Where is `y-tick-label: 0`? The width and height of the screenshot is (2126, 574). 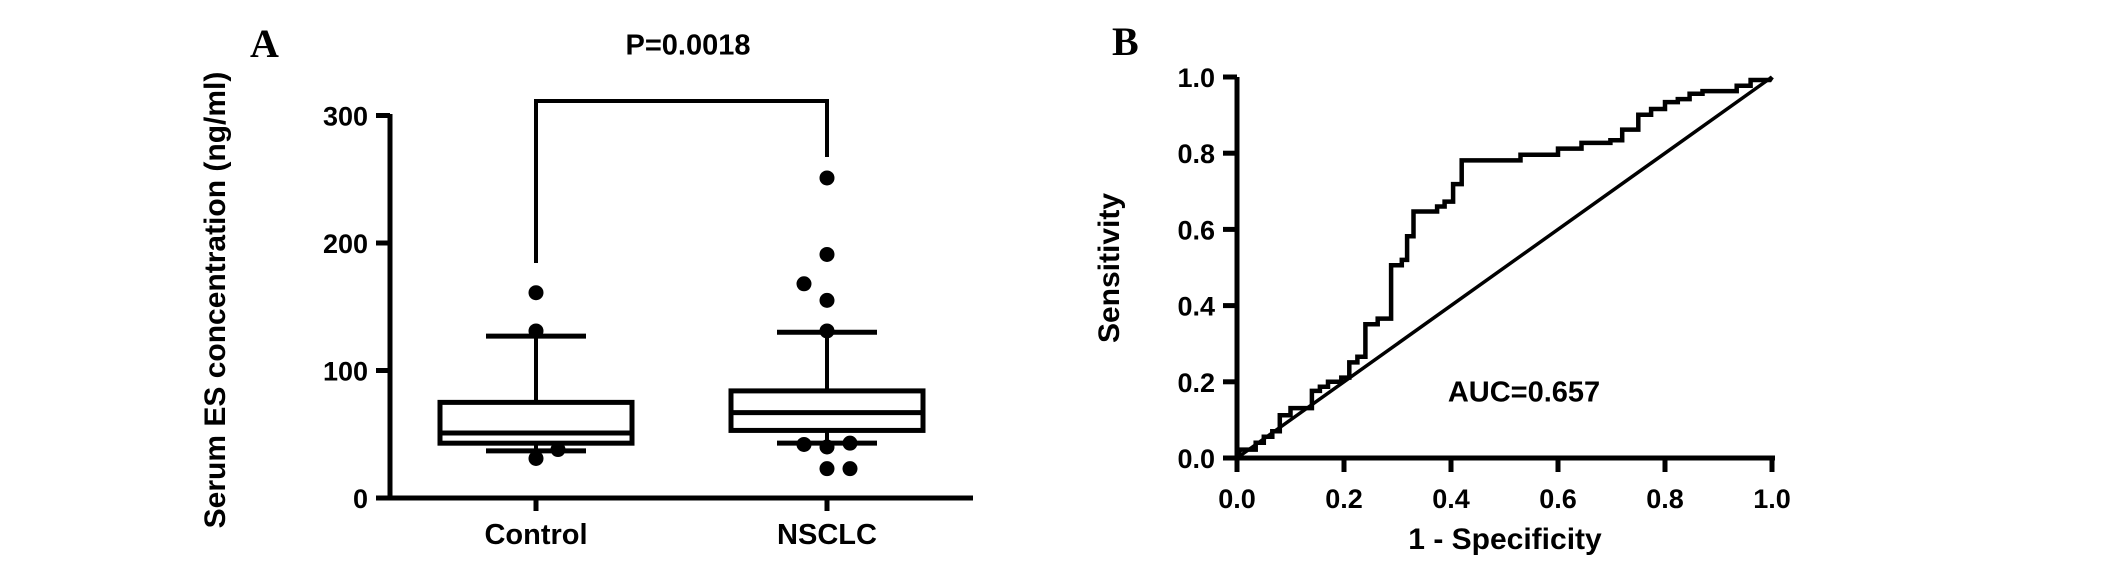 y-tick-label: 0 is located at coordinates (360, 499).